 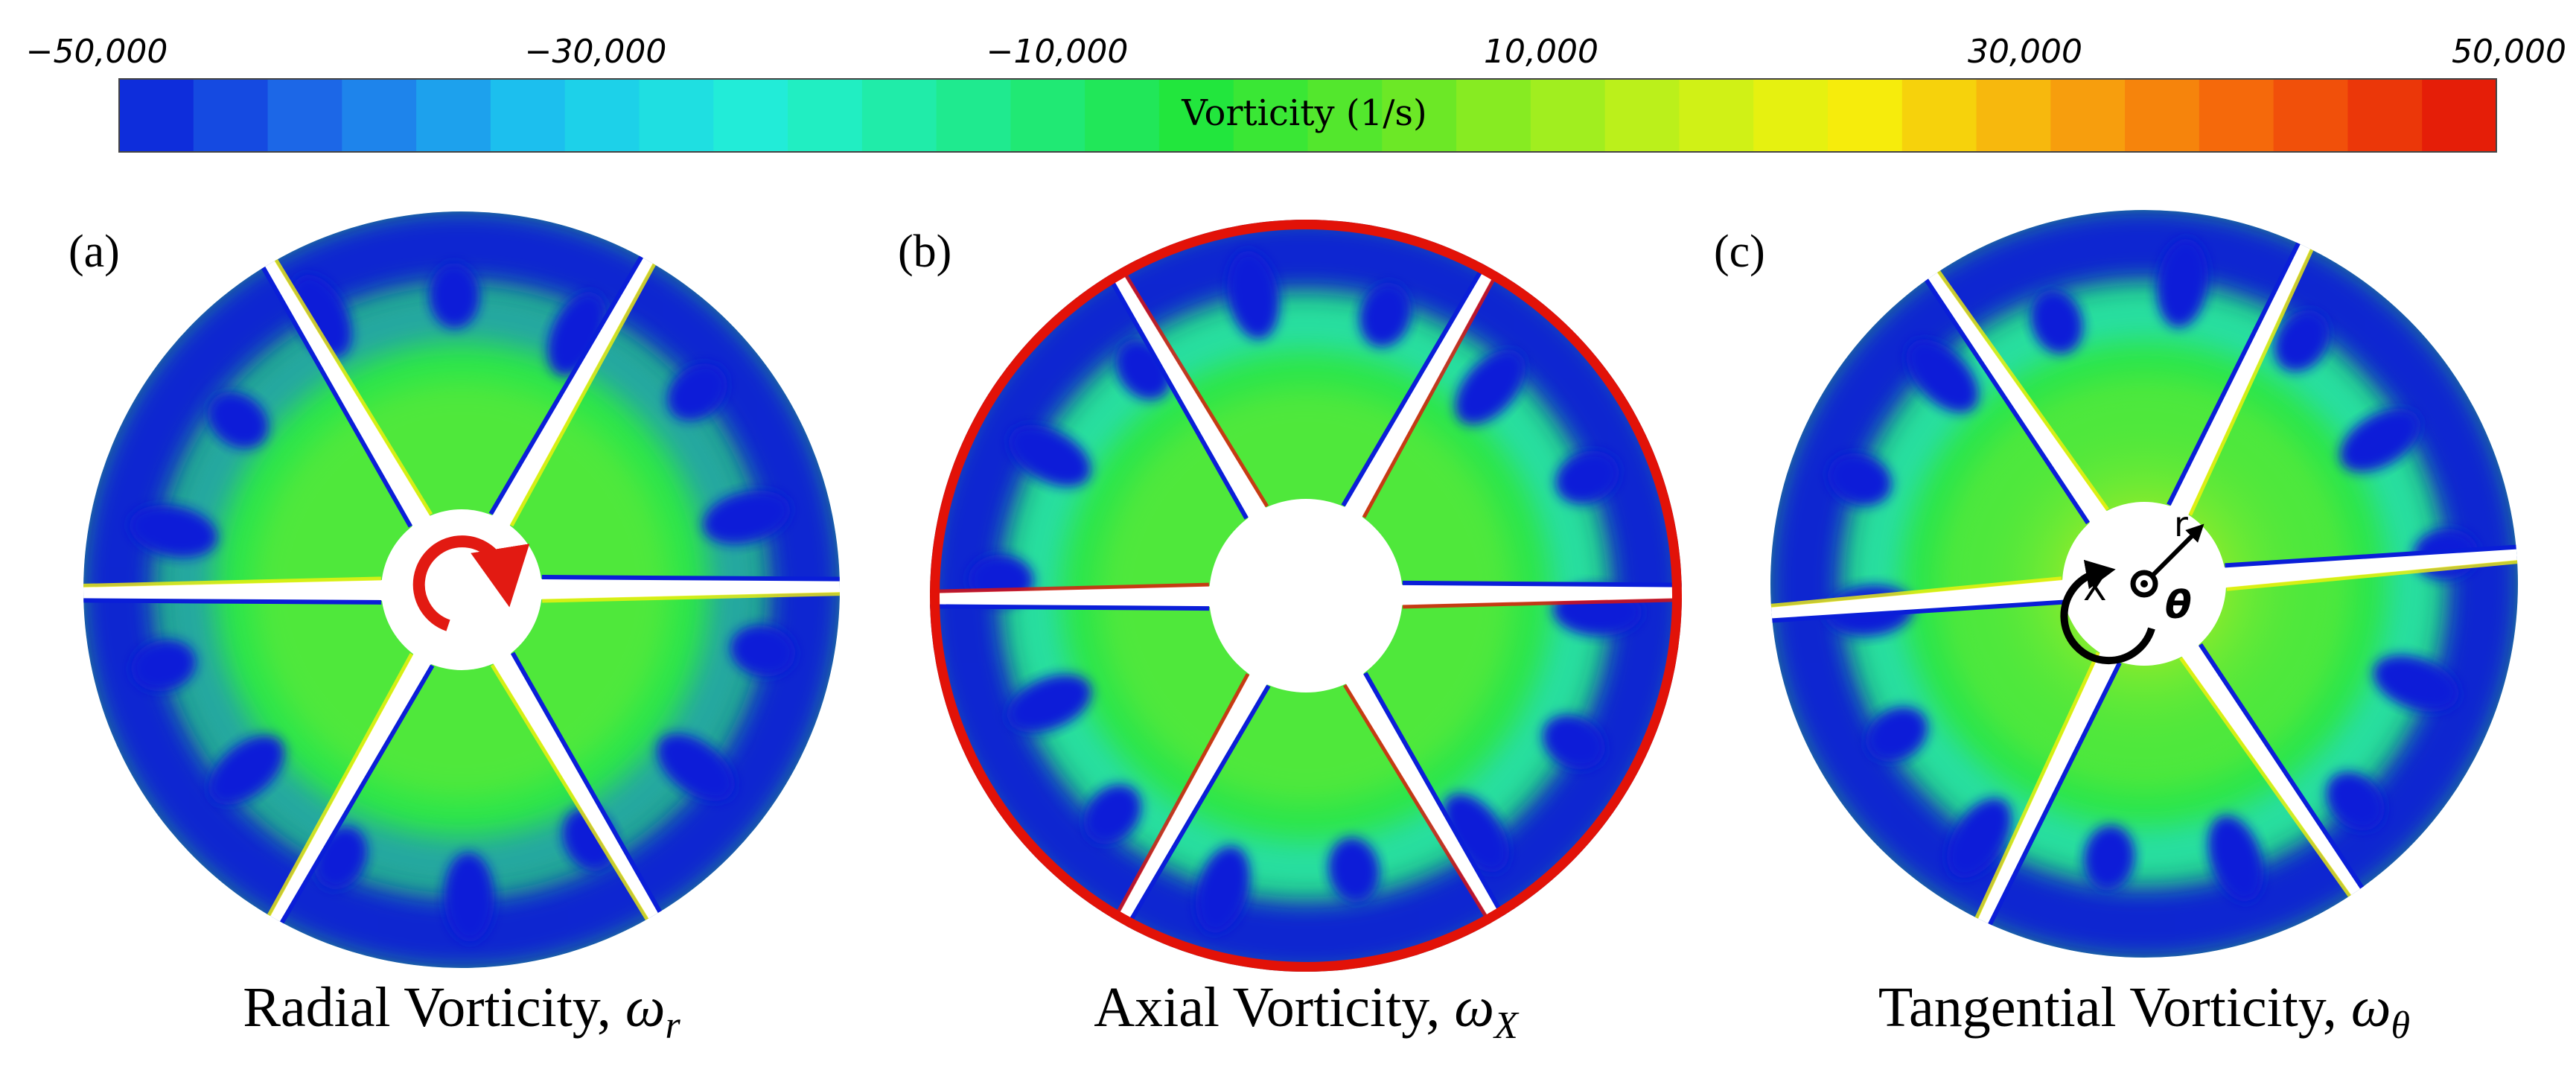 What do you see at coordinates (1274, 1007) in the screenshot?
I see `caption-text: Axial Vorticity,` at bounding box center [1274, 1007].